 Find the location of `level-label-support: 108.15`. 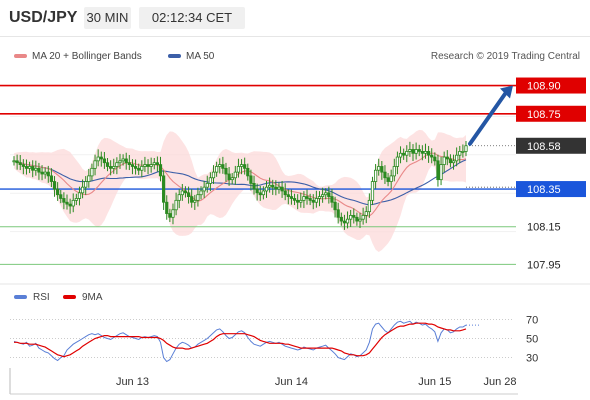

level-label-support: 108.15 is located at coordinates (544, 228).